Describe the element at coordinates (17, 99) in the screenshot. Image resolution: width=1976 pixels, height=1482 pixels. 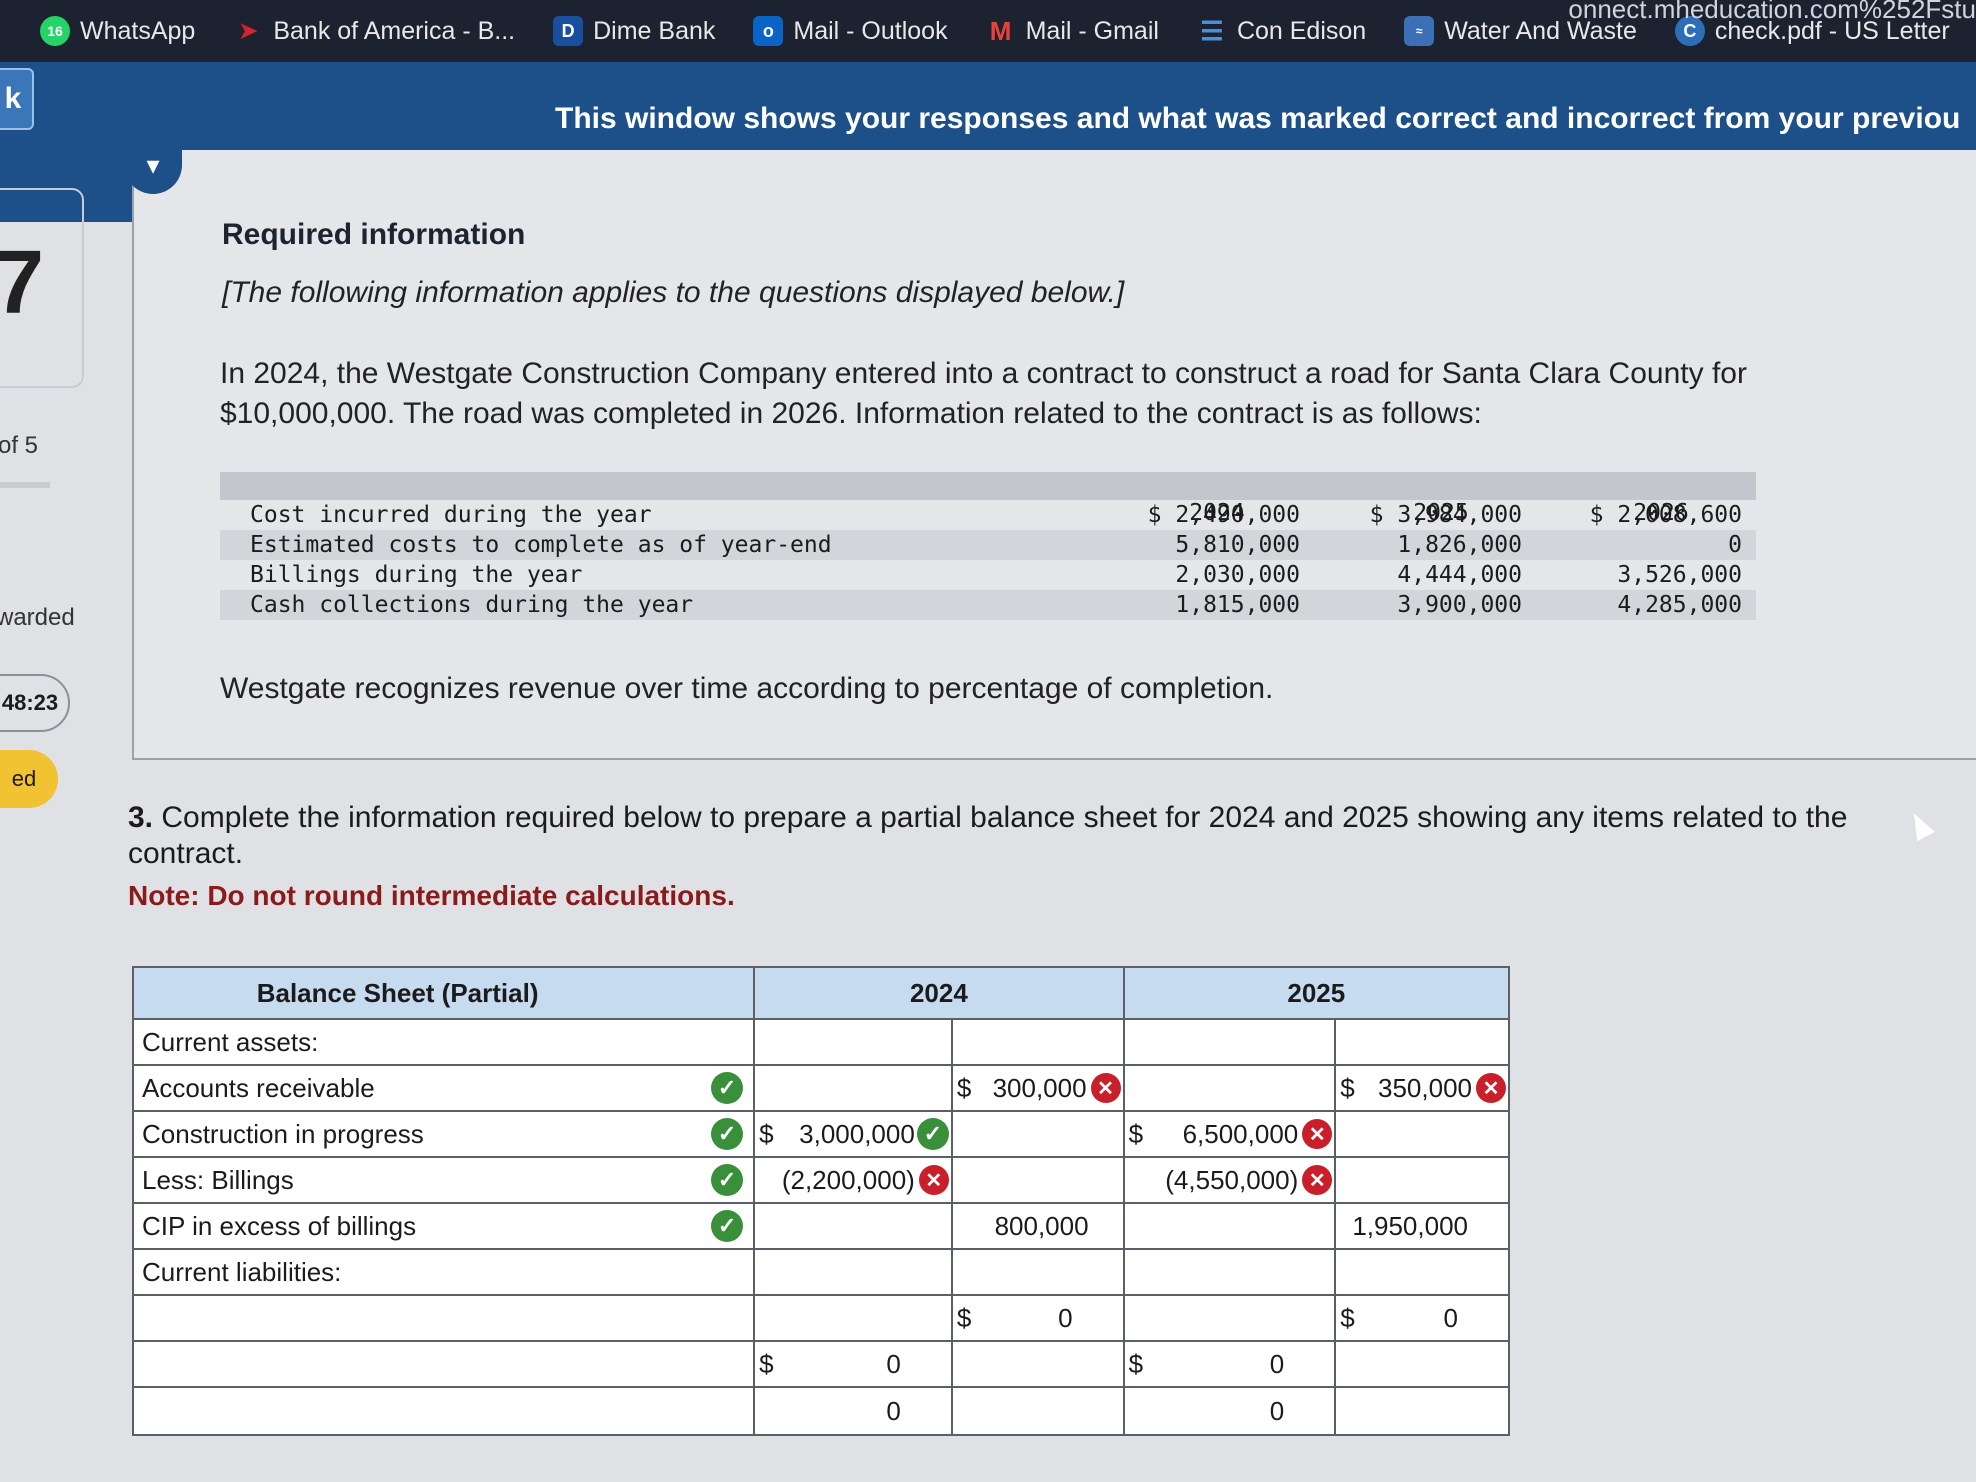
I see `banner-left-button: k` at that location.